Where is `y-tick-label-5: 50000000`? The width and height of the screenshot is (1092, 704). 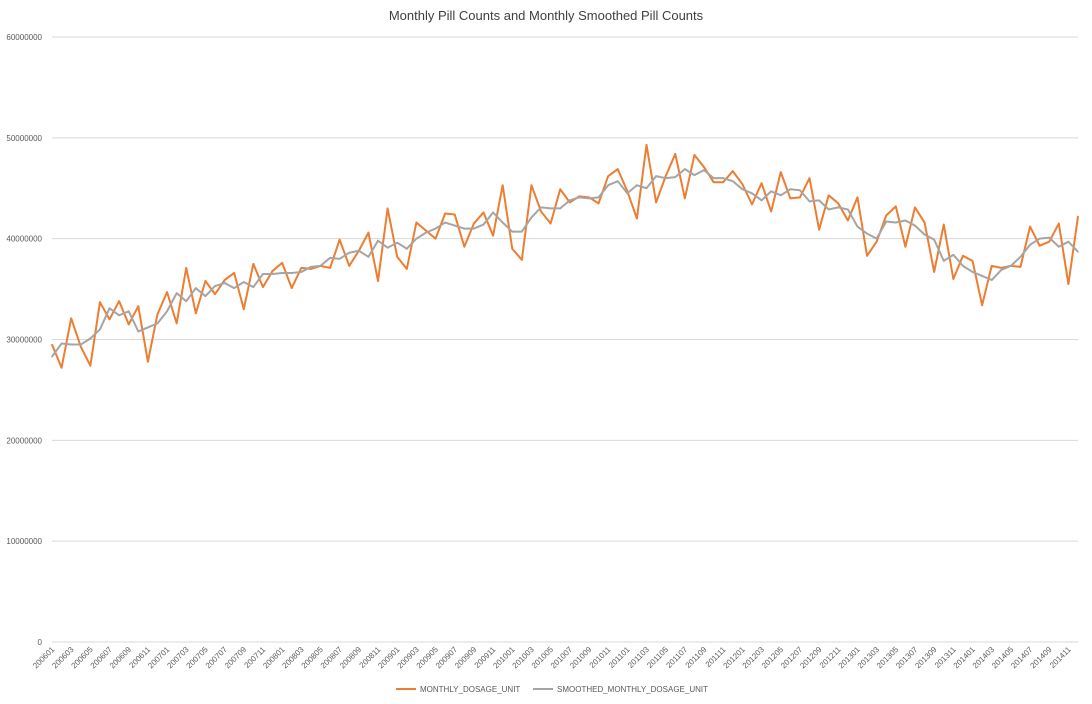 y-tick-label-5: 50000000 is located at coordinates (24, 138).